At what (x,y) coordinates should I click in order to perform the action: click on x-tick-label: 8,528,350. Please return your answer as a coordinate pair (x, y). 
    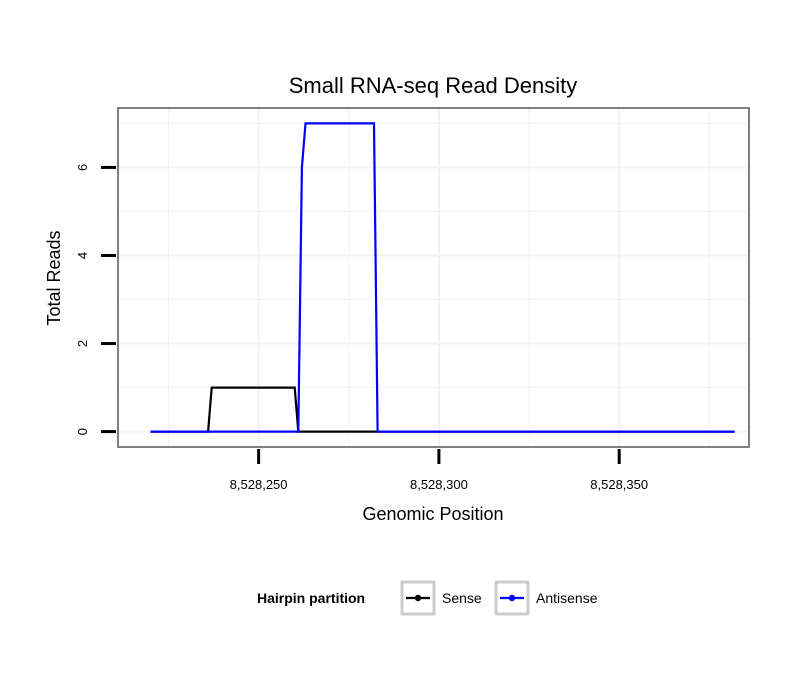
    Looking at the image, I should click on (619, 484).